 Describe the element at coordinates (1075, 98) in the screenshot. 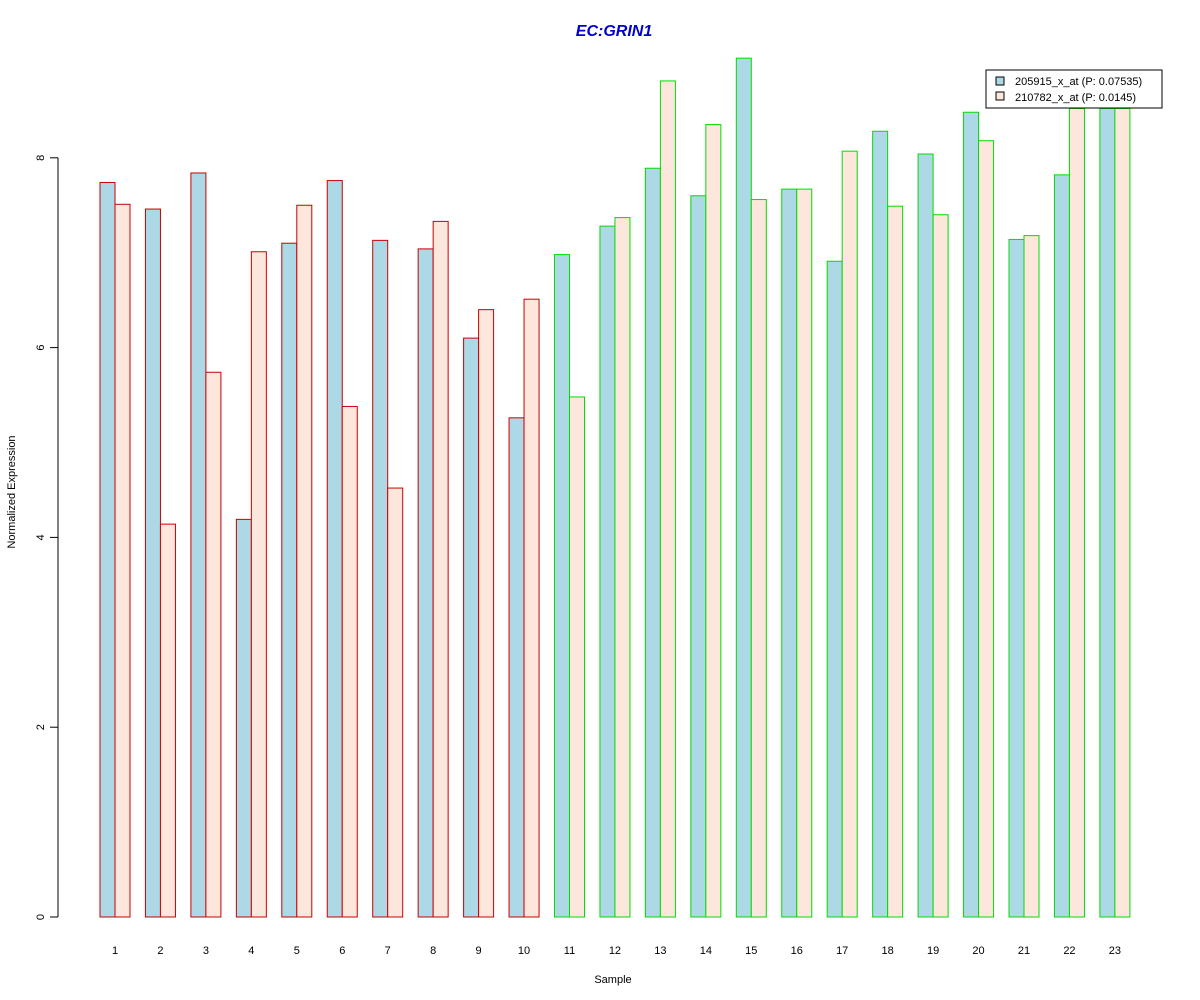

I see `legend-label-210782: 210782_x_at (P: 0.0145)` at that location.